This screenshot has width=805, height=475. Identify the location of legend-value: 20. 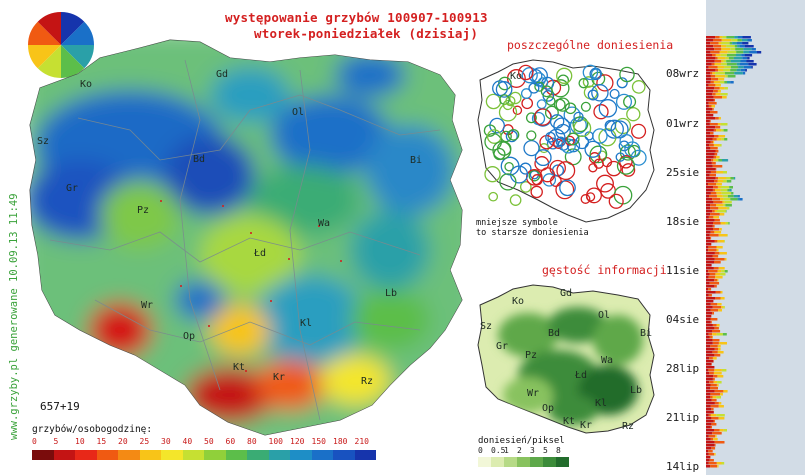
(123, 441).